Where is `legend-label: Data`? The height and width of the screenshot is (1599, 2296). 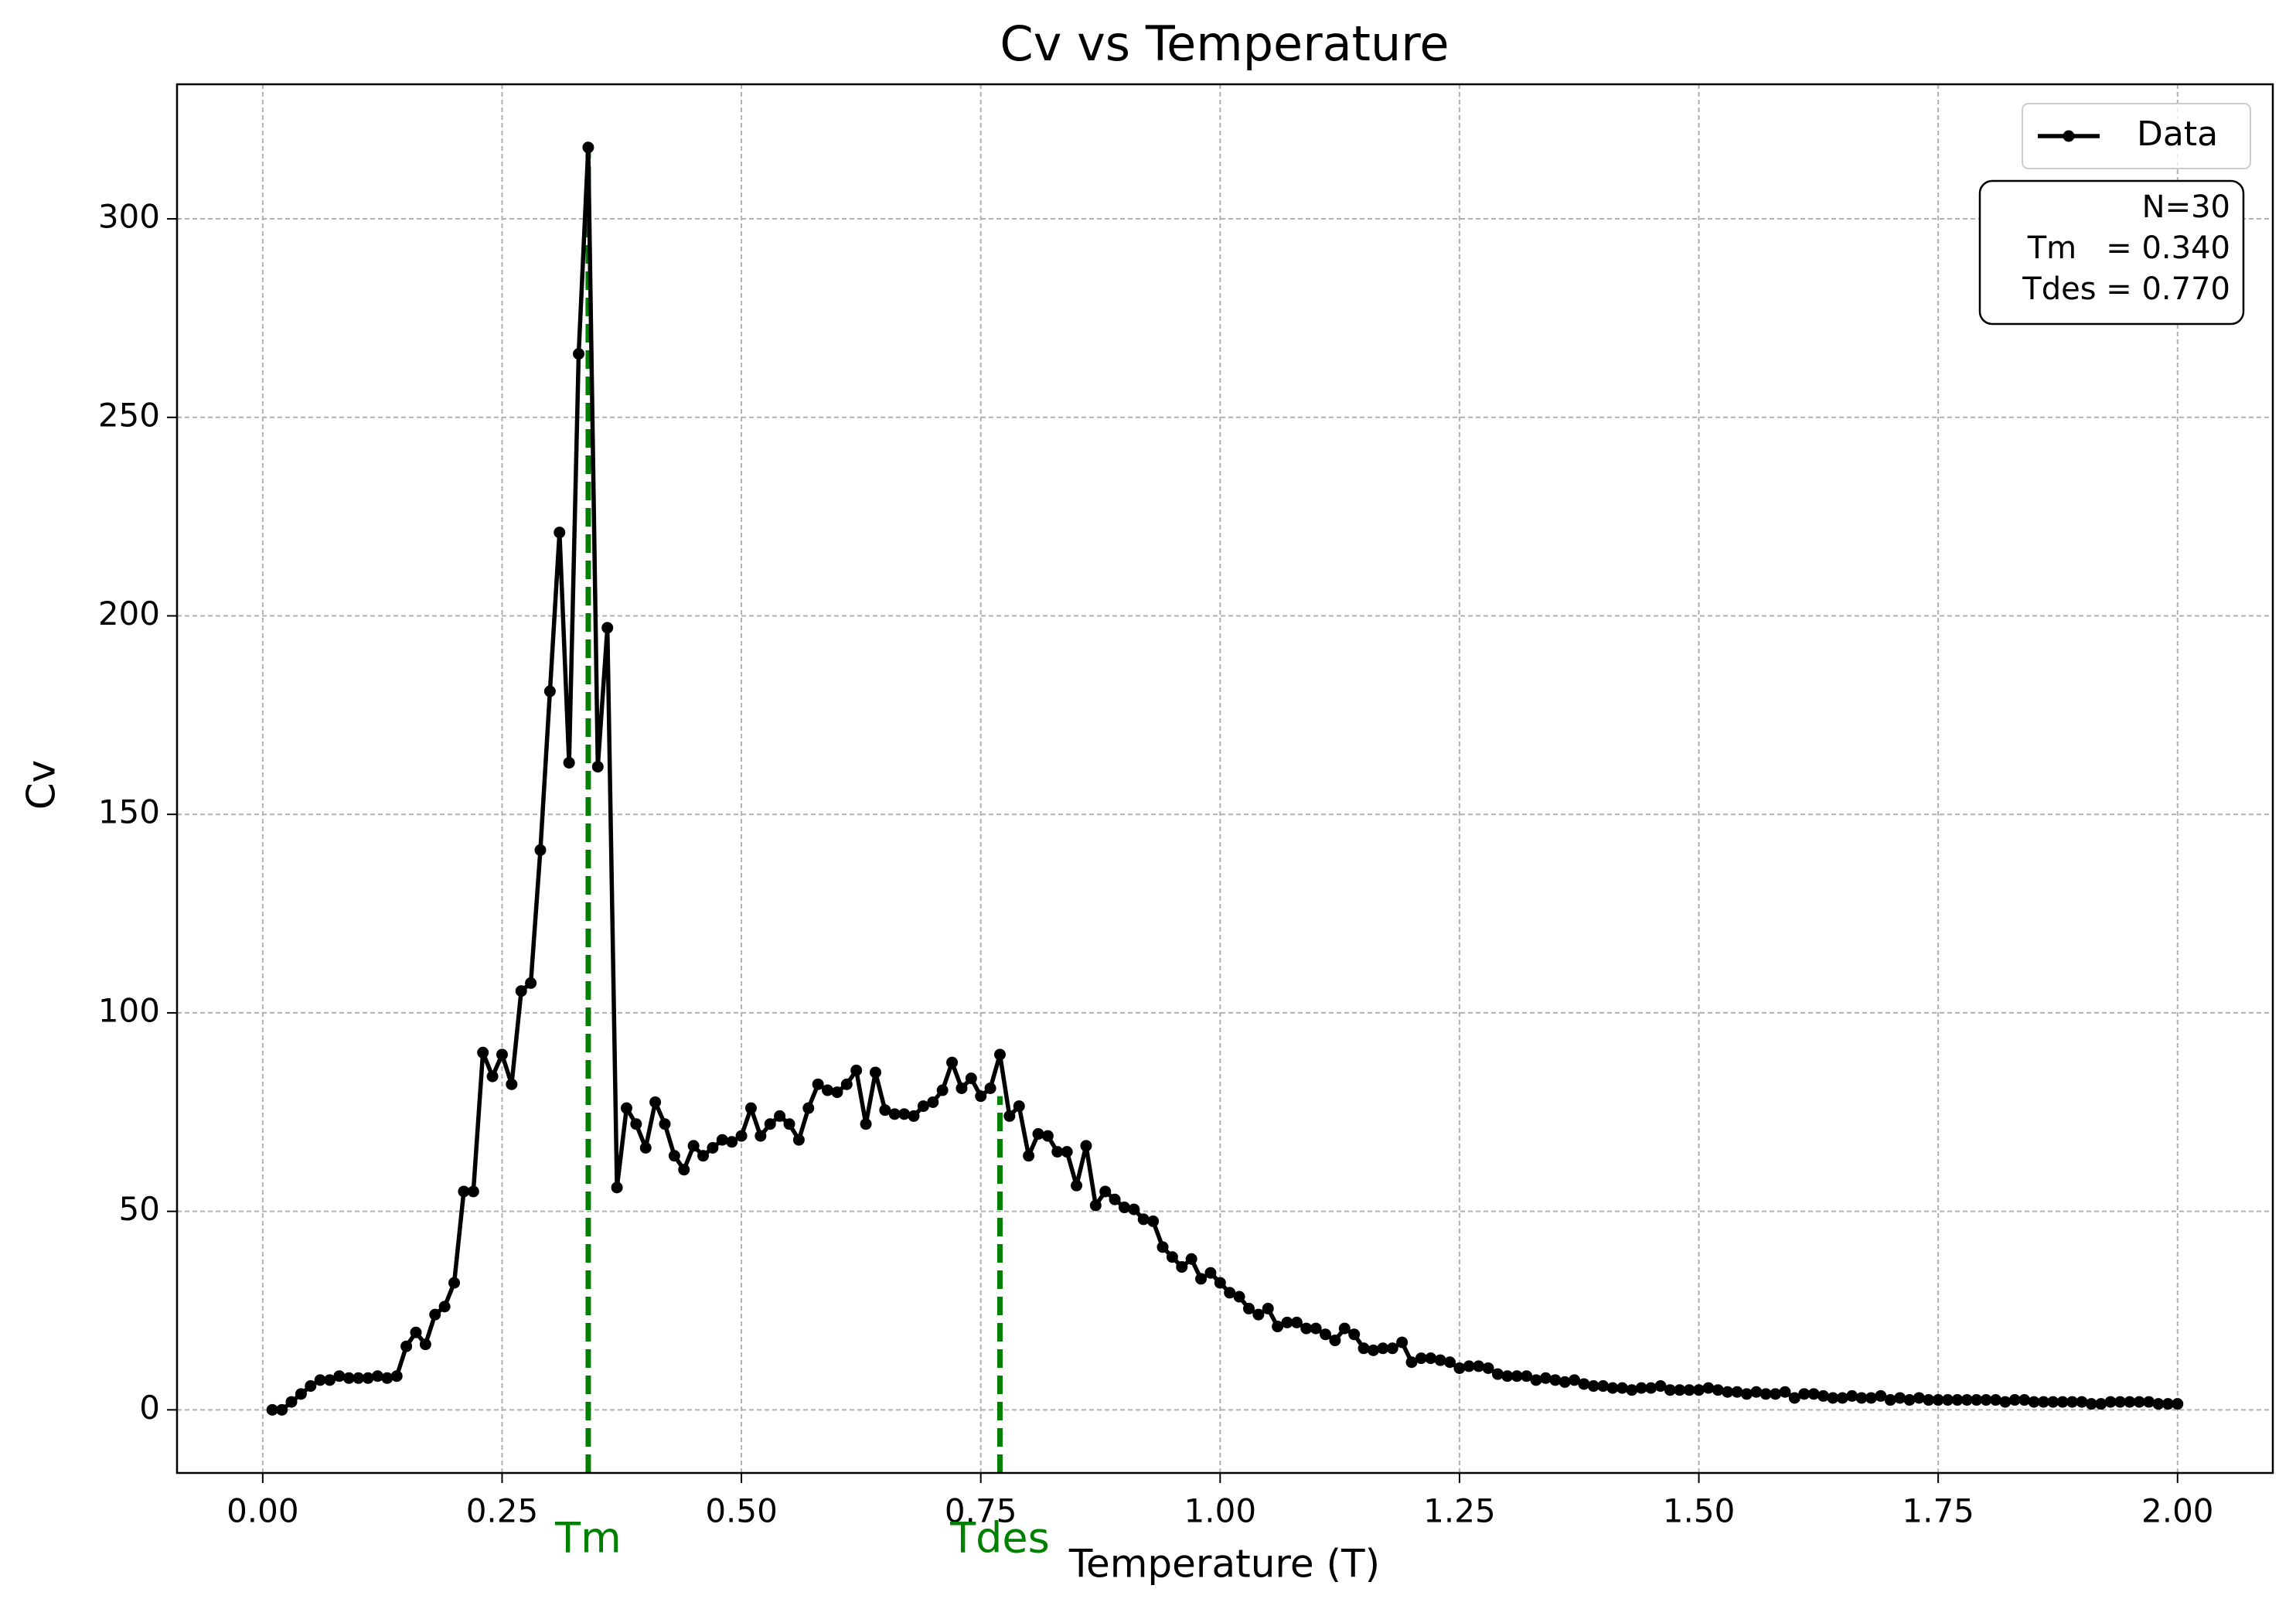
legend-label: Data is located at coordinates (2177, 134).